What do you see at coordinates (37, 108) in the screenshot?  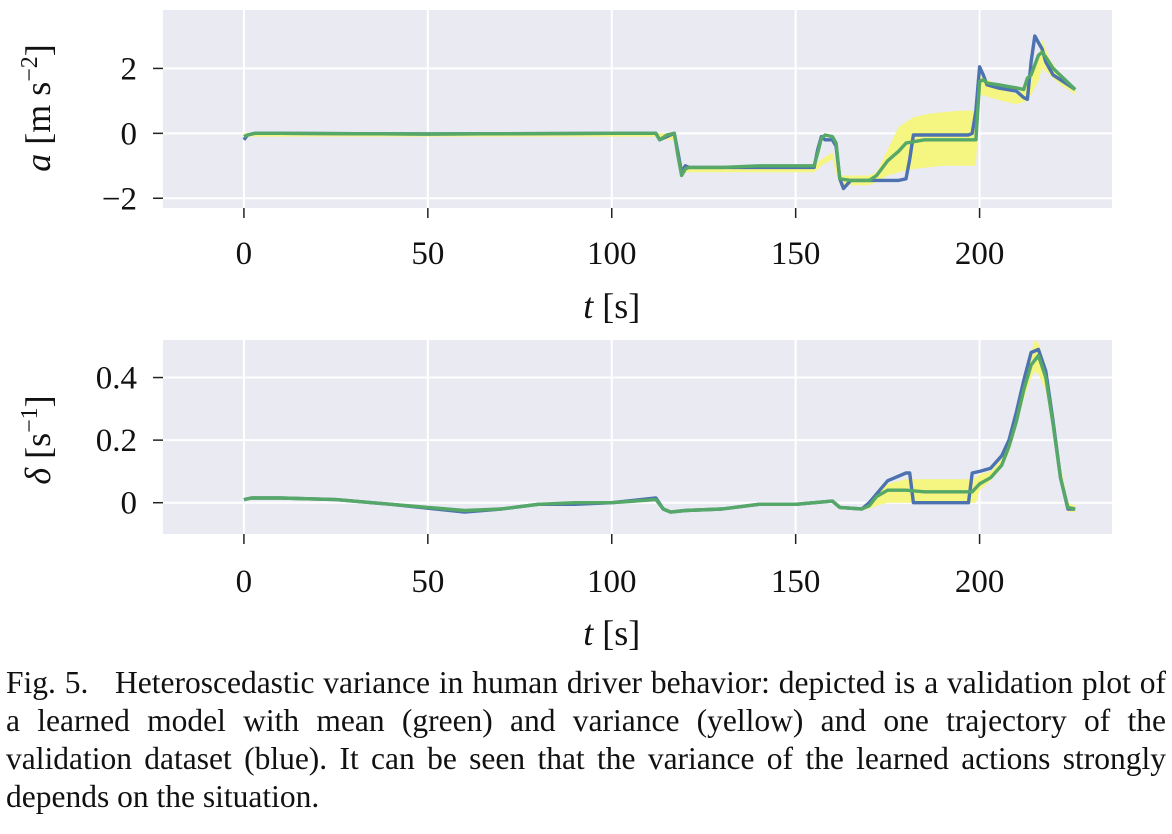 I see `y-axis-label: a [m s−2]` at bounding box center [37, 108].